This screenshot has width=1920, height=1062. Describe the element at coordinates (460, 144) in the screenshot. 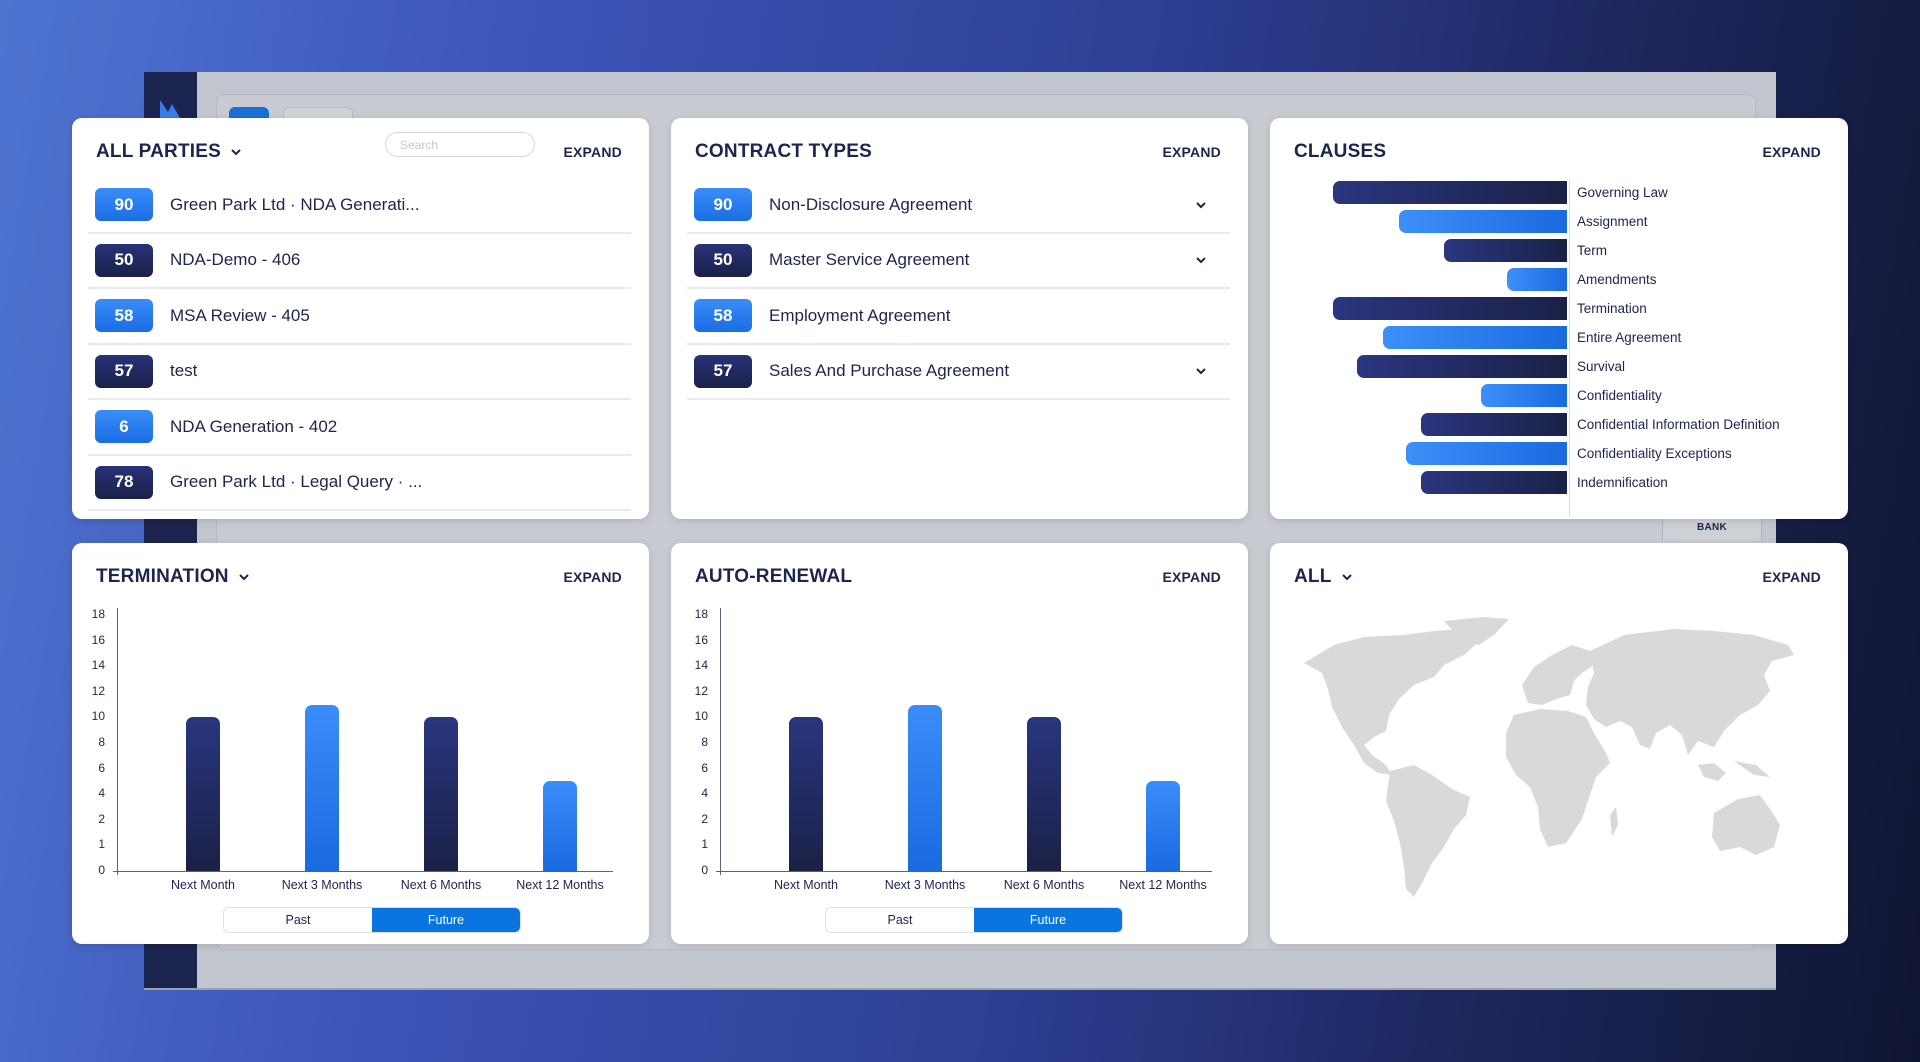

I see `search-input` at that location.